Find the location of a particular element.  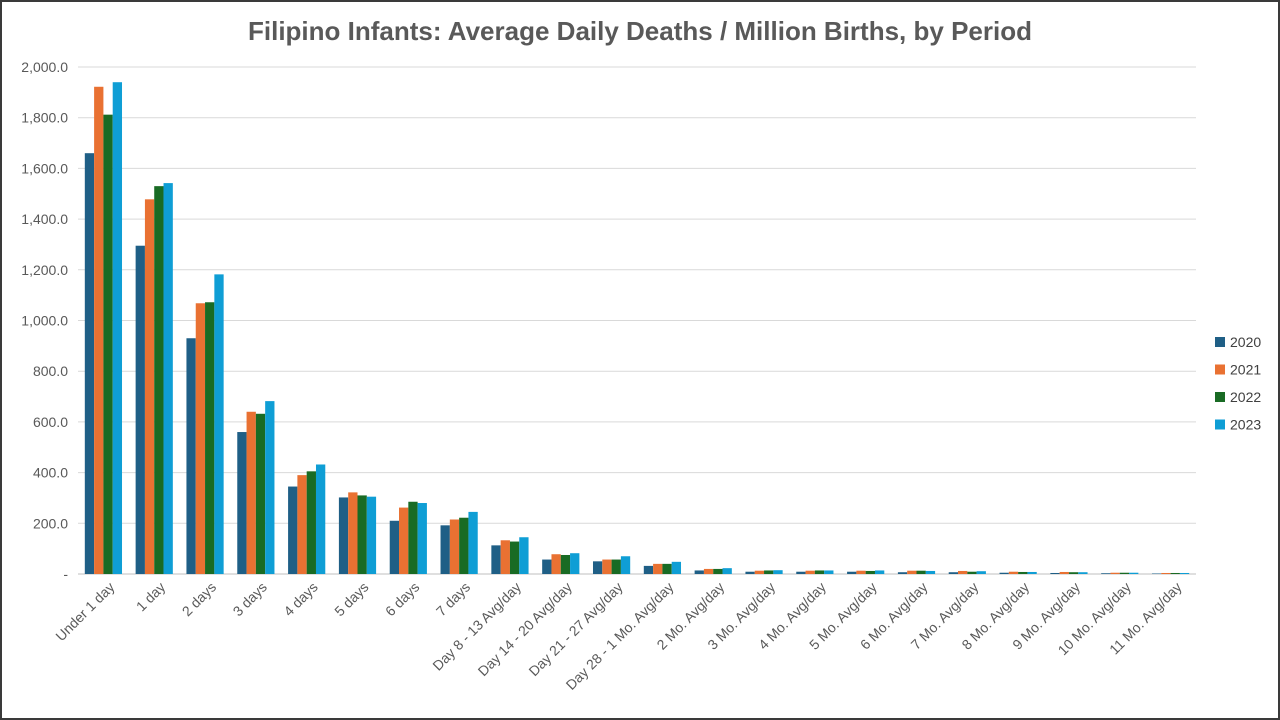

x-tick-label: 6 days is located at coordinates (402, 599).